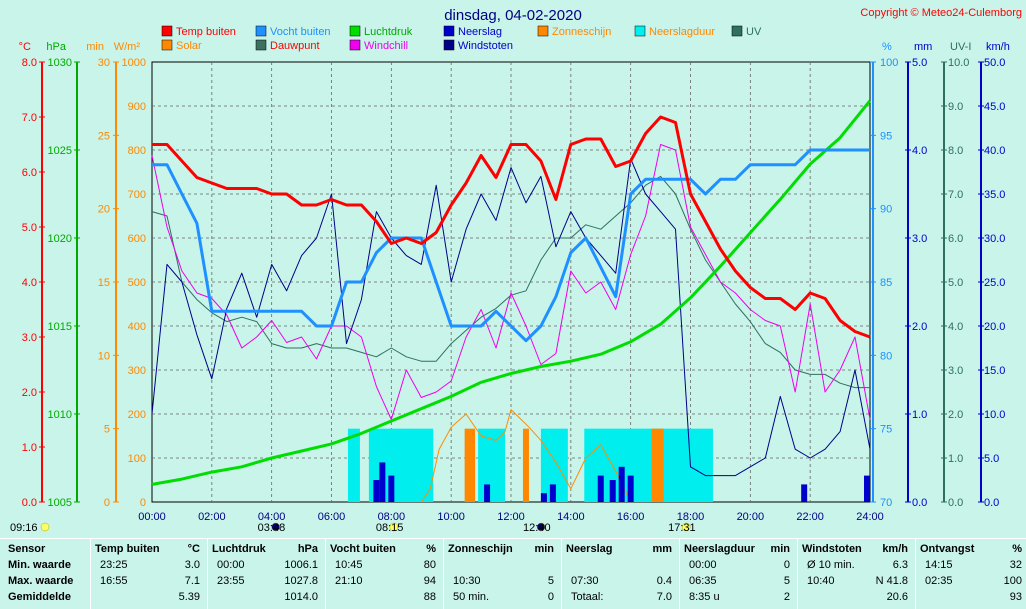 This screenshot has width=1026, height=609. Describe the element at coordinates (571, 517) in the screenshot. I see `x-tick-label: 14:00` at that location.